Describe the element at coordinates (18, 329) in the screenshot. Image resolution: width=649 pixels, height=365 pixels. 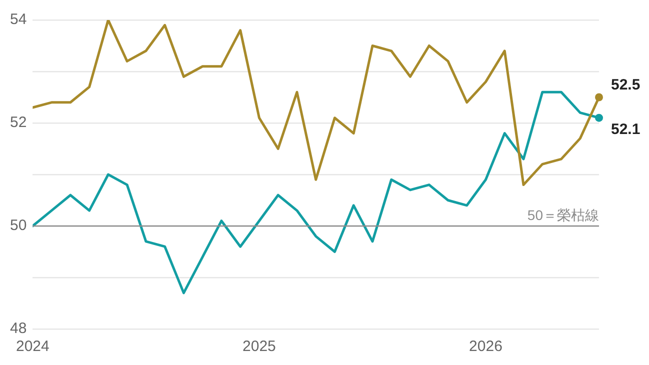
I see `y-tick-label: 48` at that location.